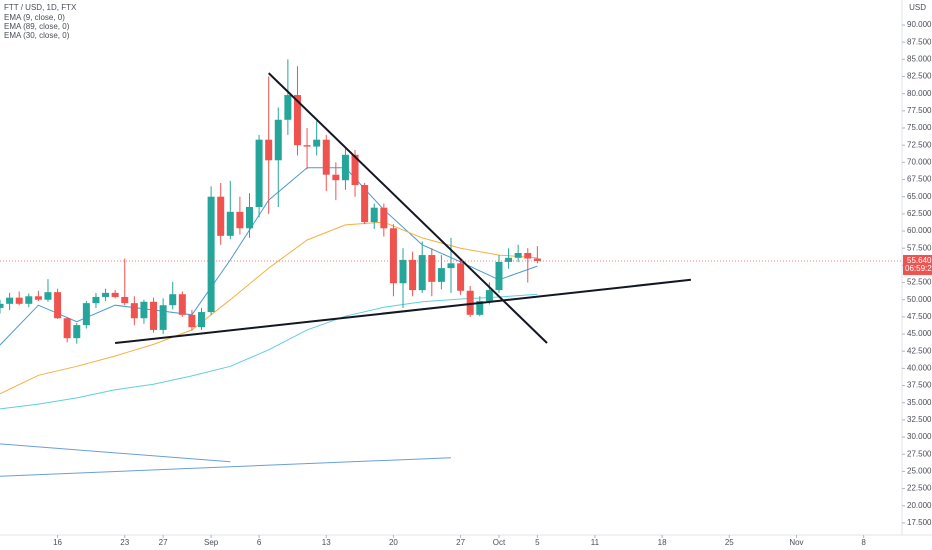 This screenshot has height=550, width=932. What do you see at coordinates (211, 542) in the screenshot?
I see `x-tick-label: Sep` at bounding box center [211, 542].